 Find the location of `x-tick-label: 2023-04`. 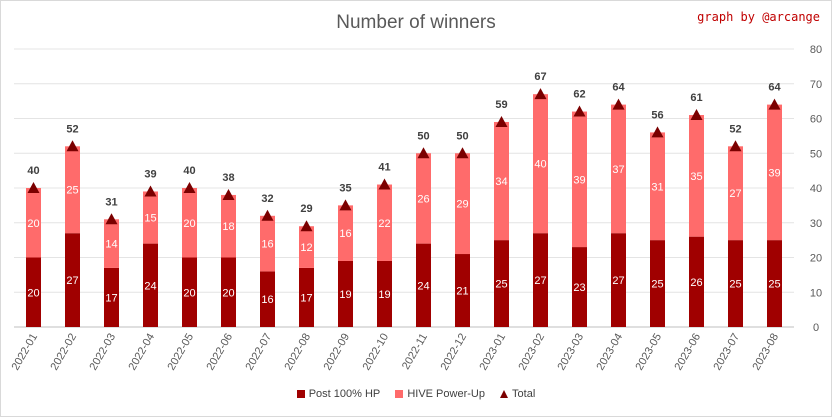

x-tick-label: 2023-04 is located at coordinates (610, 352).